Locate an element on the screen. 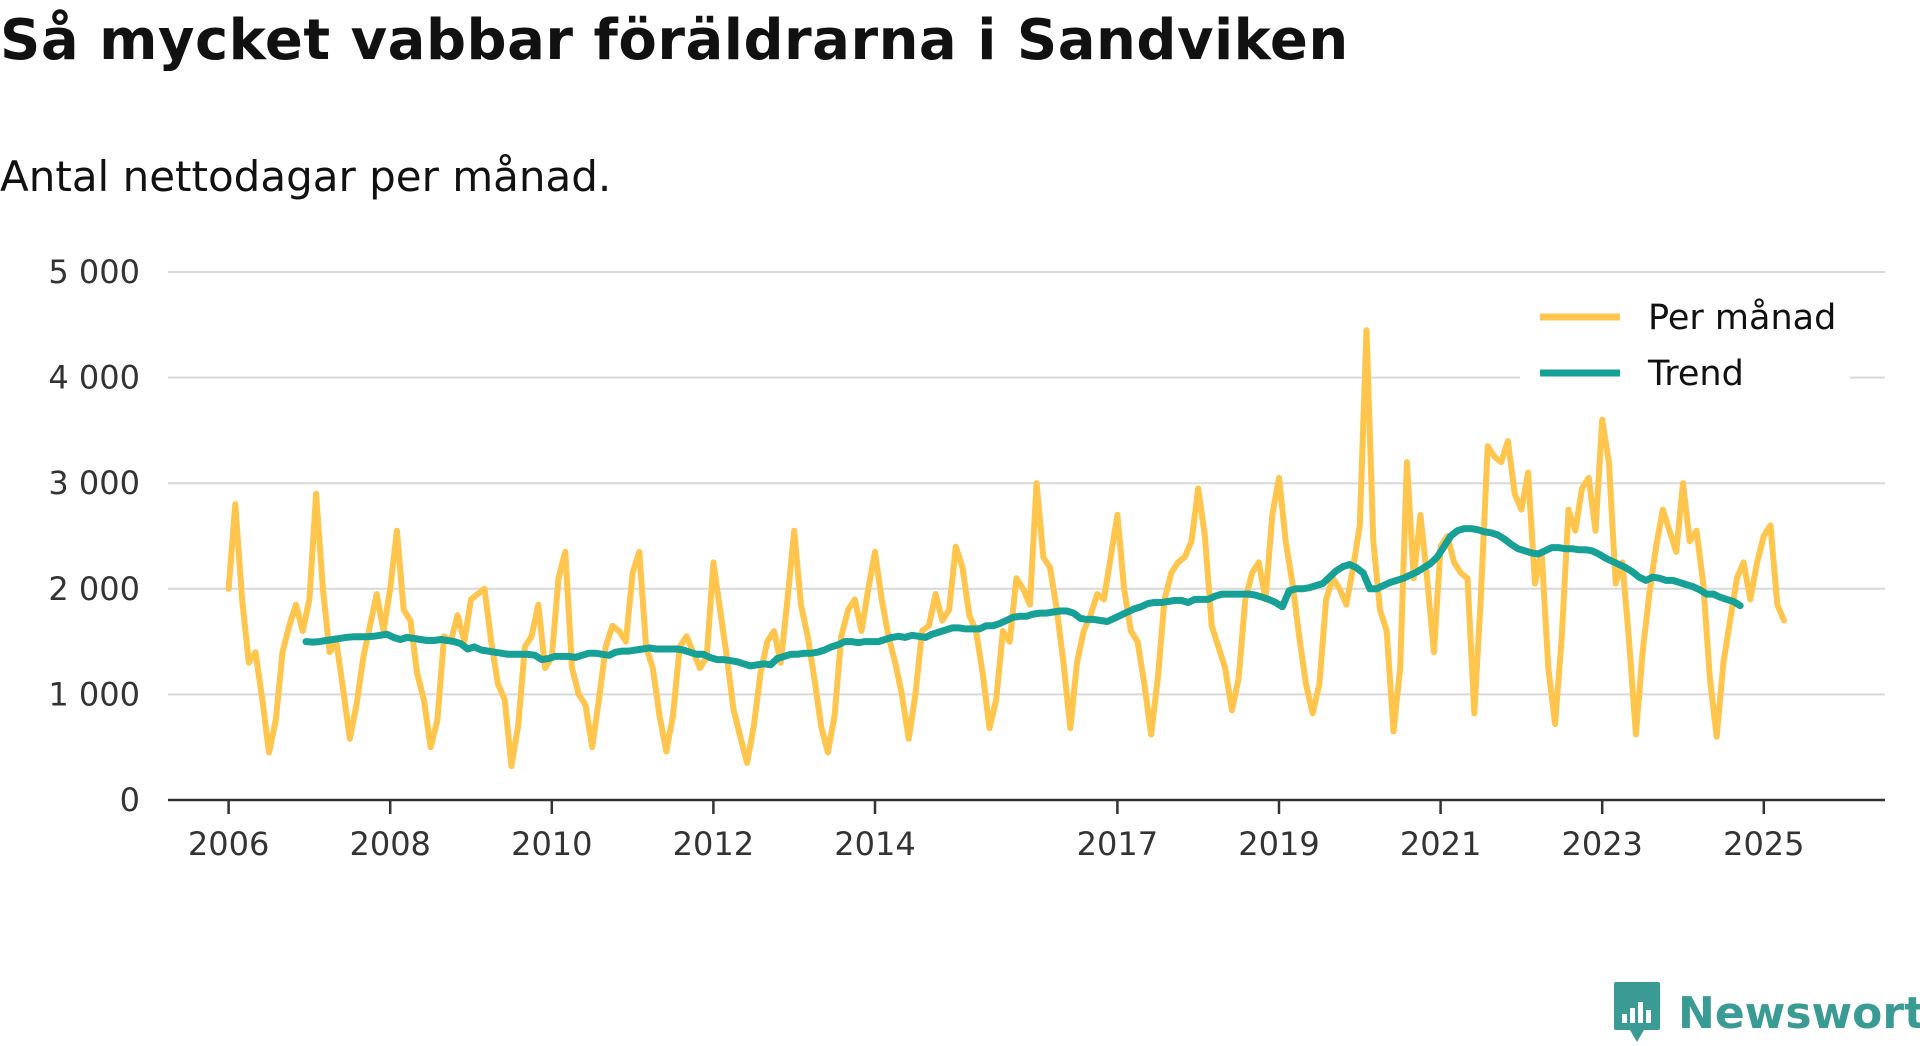 The width and height of the screenshot is (1920, 1046). y-tick-label: 1 000 is located at coordinates (94, 694).